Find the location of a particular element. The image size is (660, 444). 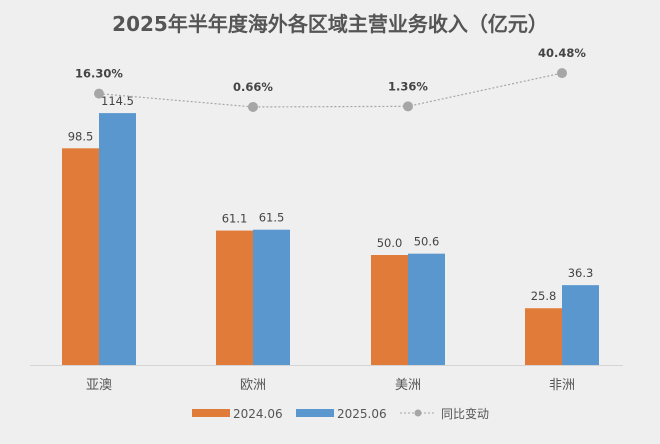

yoy-line is located at coordinates (330, 90).